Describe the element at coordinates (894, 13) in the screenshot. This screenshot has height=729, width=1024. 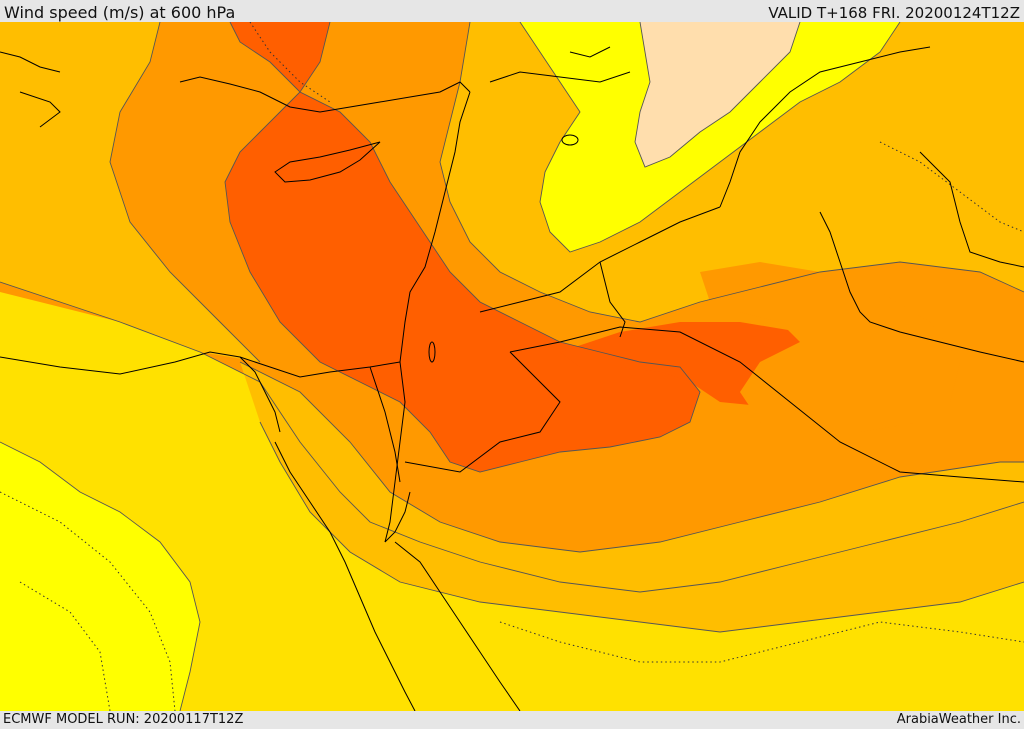
I see `valid-time: VALID T+168 FRI. 20200124T12Z` at that location.